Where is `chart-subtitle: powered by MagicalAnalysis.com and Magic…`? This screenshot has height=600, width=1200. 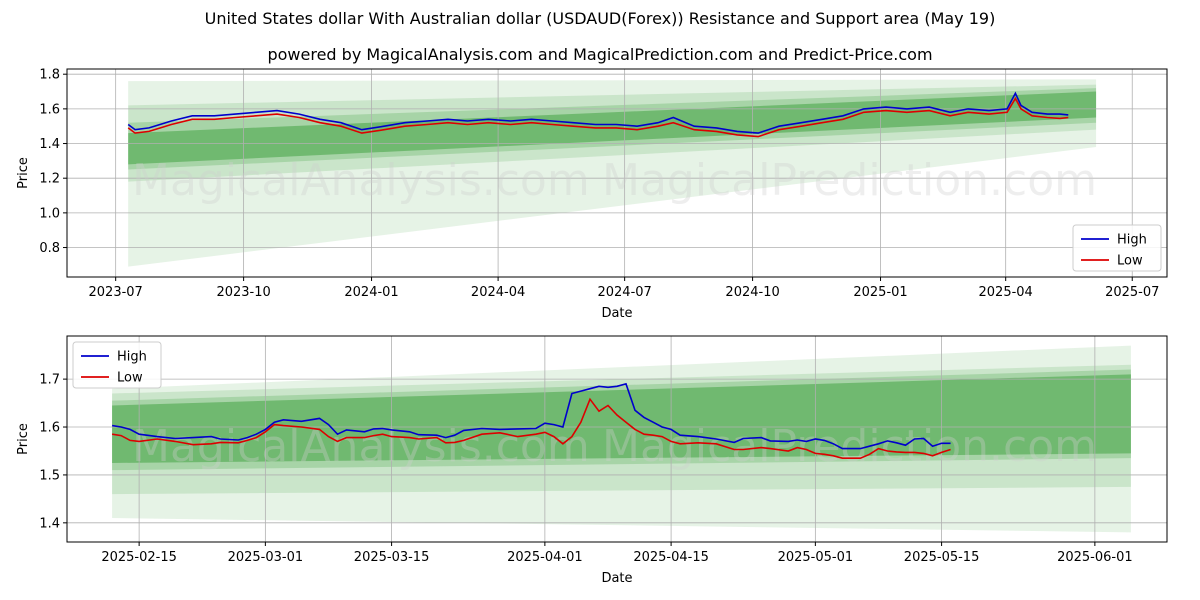
chart-subtitle: powered by MagicalAnalysis.com and Magic… is located at coordinates (600, 54).